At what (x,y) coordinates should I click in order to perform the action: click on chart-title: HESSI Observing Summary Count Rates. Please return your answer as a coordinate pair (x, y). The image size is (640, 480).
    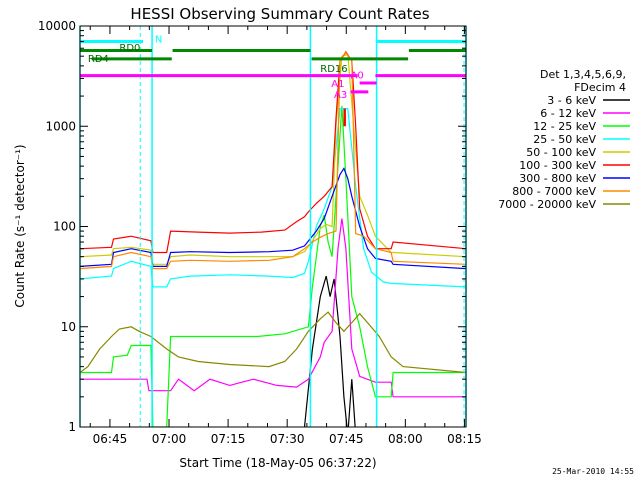
    Looking at the image, I should click on (279, 14).